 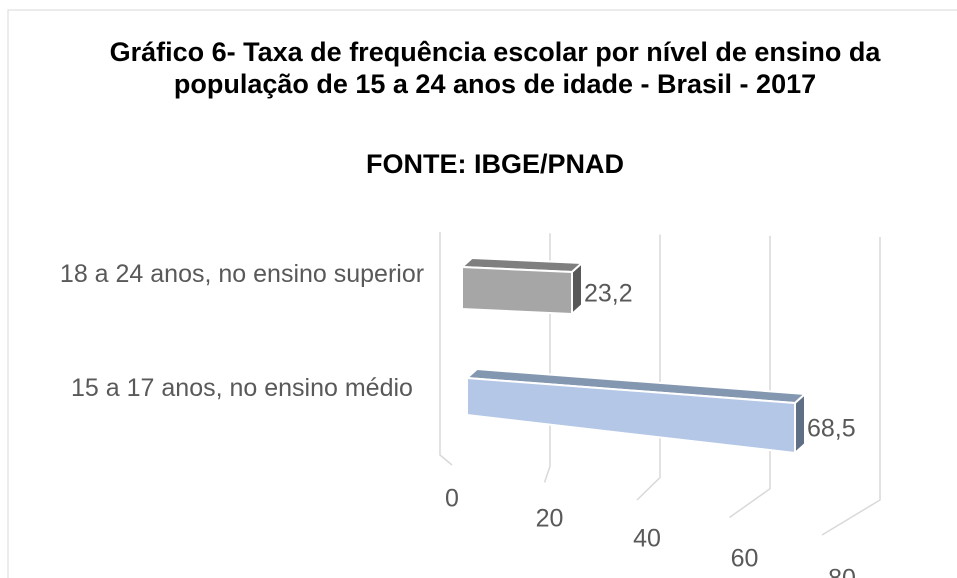 What do you see at coordinates (842, 571) in the screenshot?
I see `x-tick-label: 80` at bounding box center [842, 571].